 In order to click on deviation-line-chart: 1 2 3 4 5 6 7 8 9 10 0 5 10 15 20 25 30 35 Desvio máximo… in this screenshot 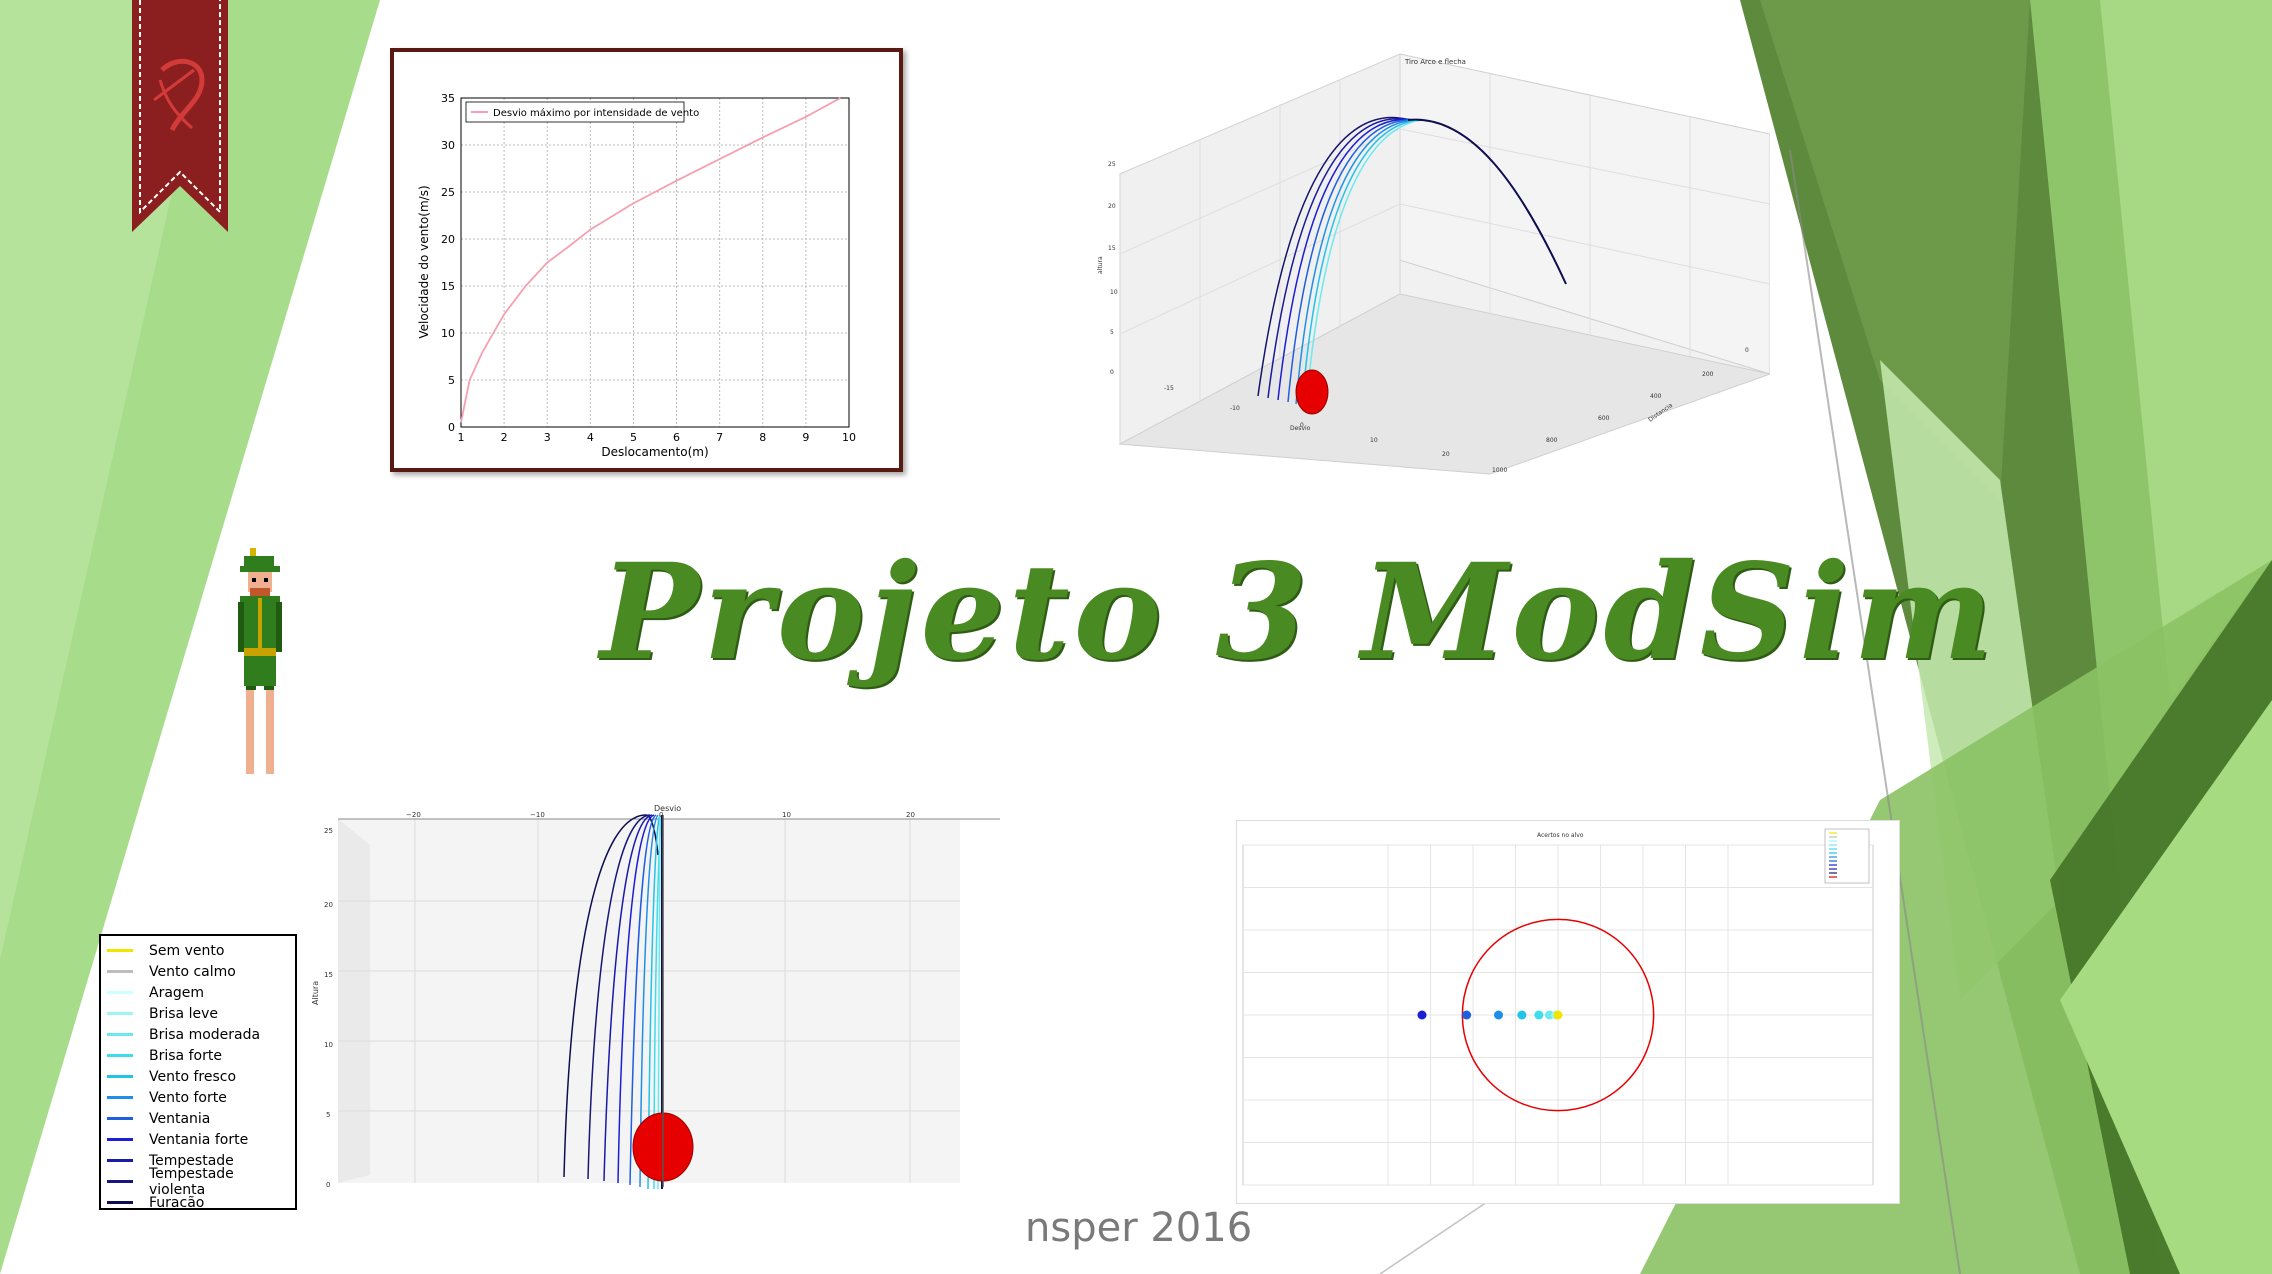, I will do `click(636, 275)`.